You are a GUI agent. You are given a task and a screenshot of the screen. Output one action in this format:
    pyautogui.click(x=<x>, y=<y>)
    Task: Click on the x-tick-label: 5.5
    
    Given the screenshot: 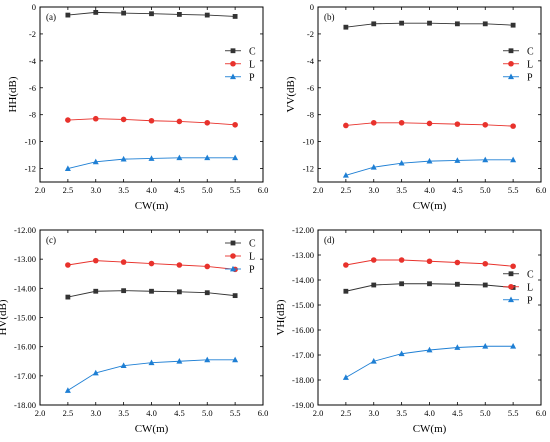 What is the action you would take?
    pyautogui.click(x=513, y=413)
    